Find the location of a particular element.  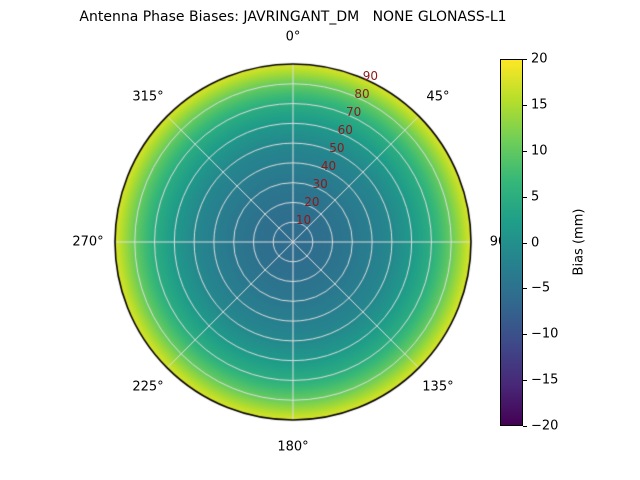

r-label-20: 20 is located at coordinates (312, 201).